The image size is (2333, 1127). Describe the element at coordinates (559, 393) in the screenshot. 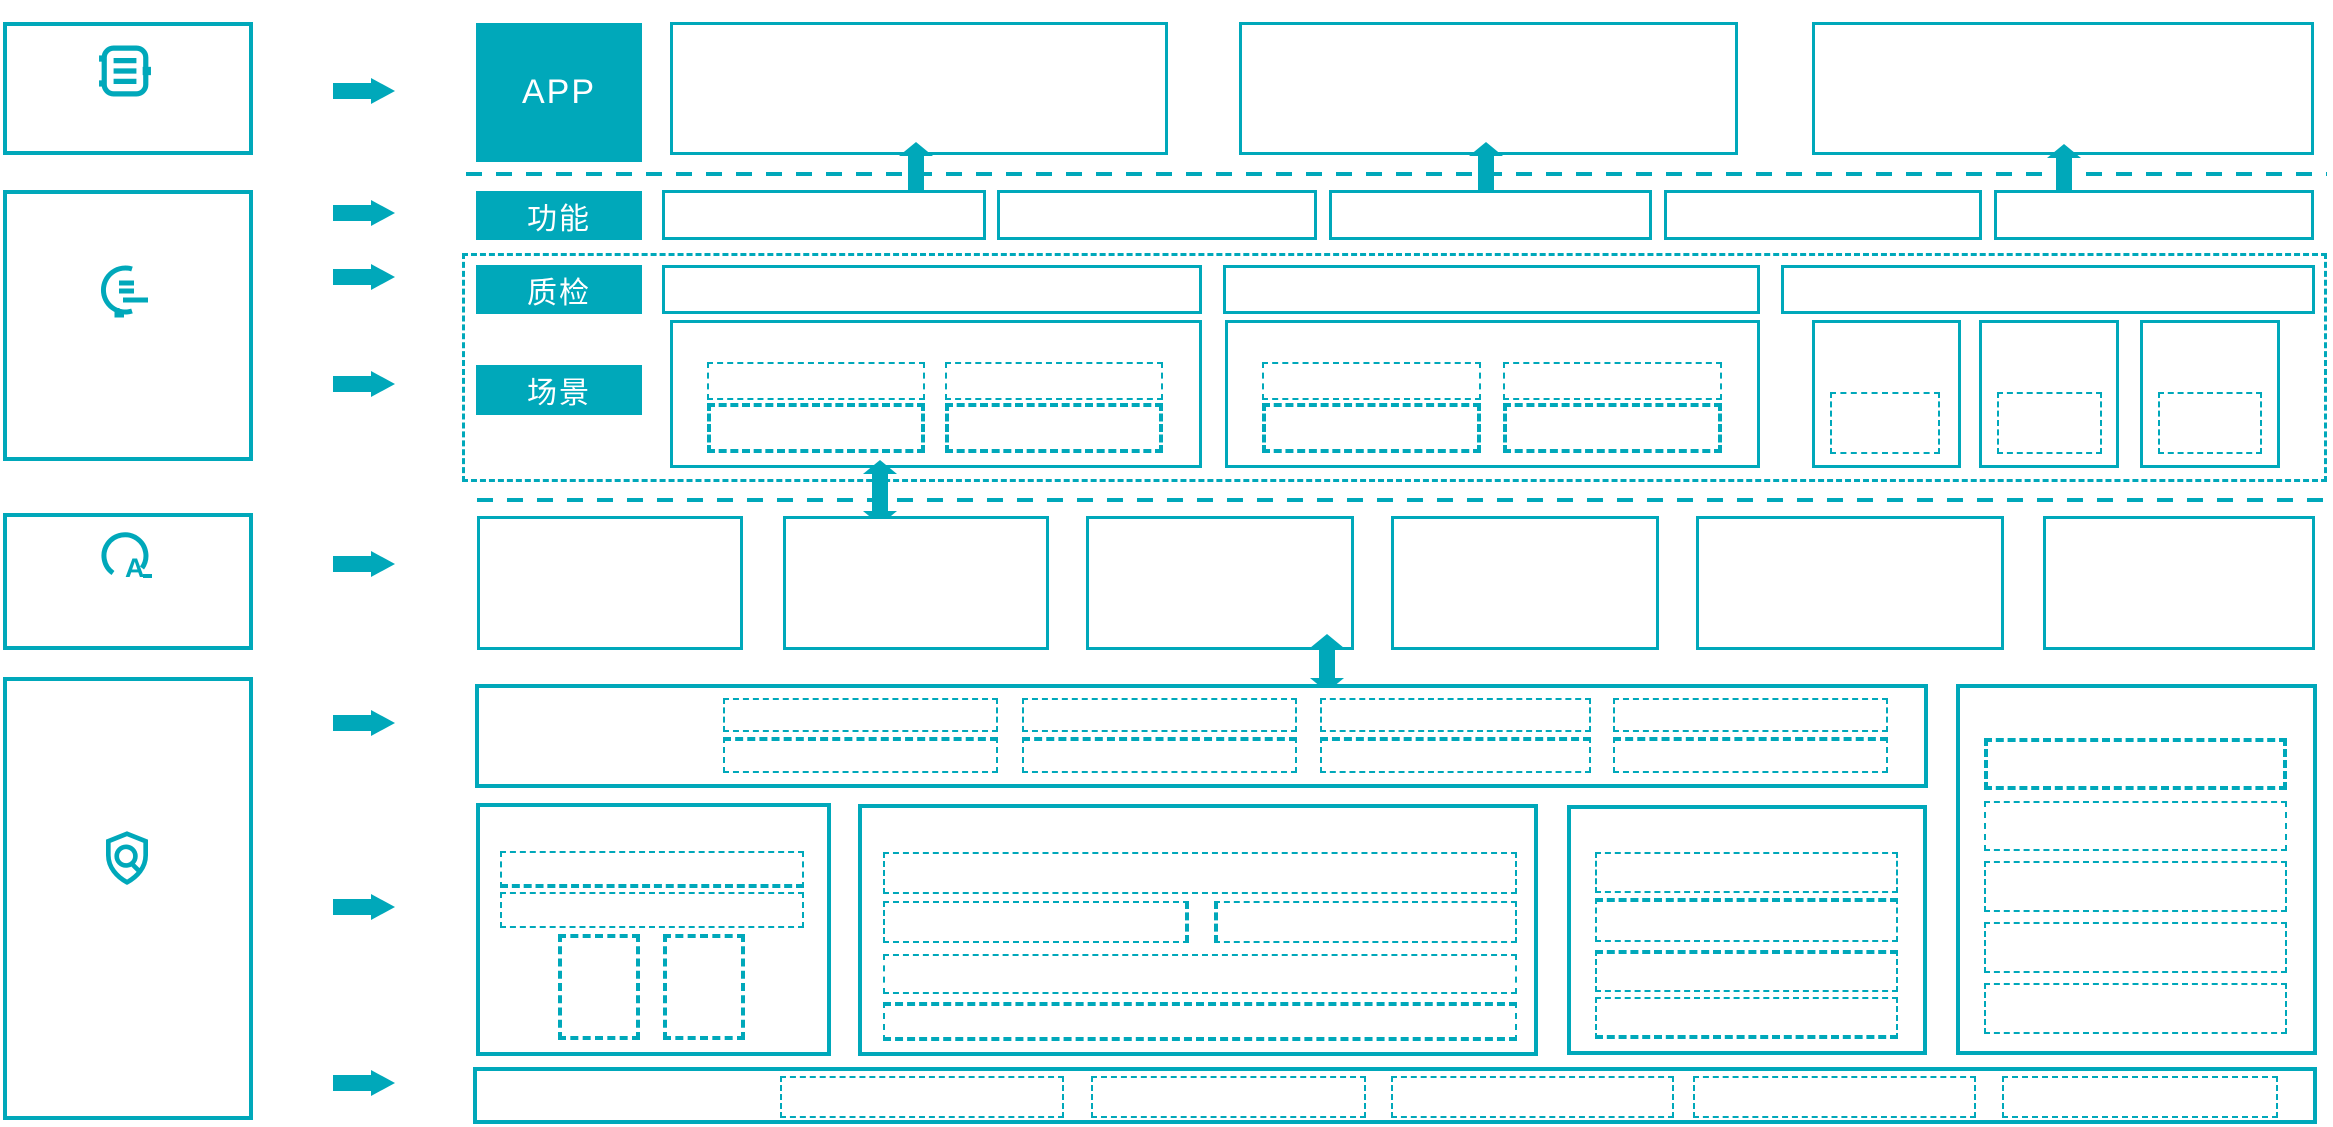

I see `scene-chip-label: 场景` at that location.